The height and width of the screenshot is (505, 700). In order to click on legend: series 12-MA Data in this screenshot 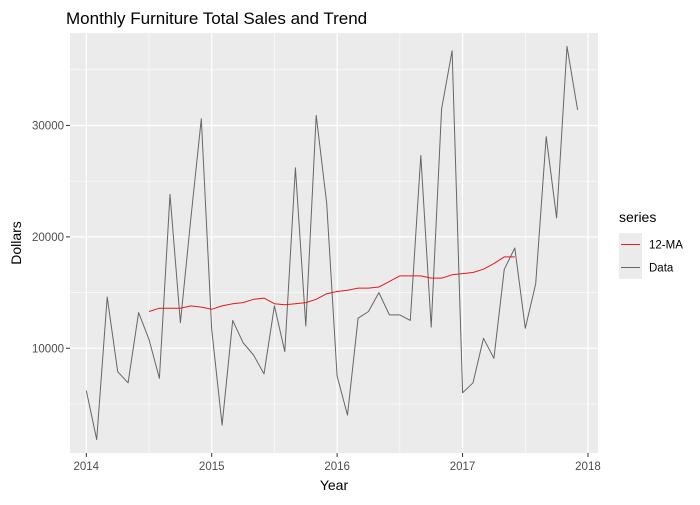, I will do `click(651, 244)`.